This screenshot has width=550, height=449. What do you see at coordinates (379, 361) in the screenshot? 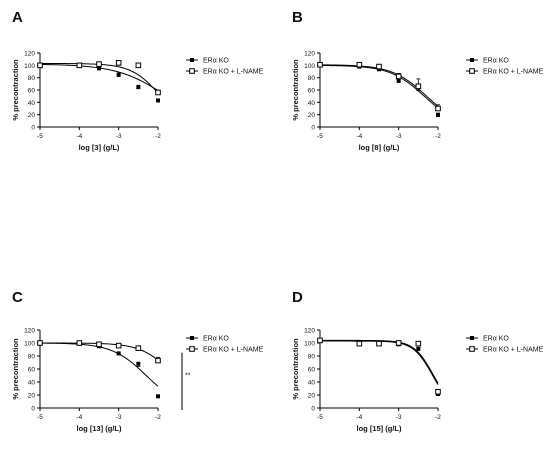
I see `fit-curve` at bounding box center [379, 361].